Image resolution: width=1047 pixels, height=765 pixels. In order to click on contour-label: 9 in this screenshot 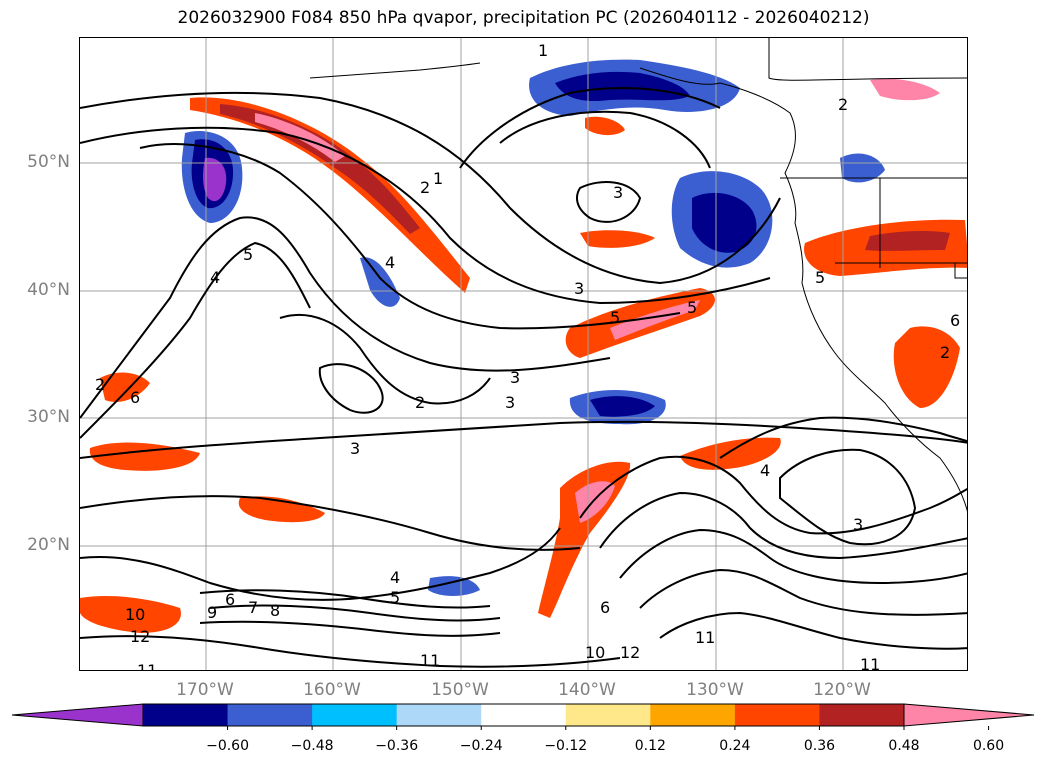, I will do `click(212, 612)`.